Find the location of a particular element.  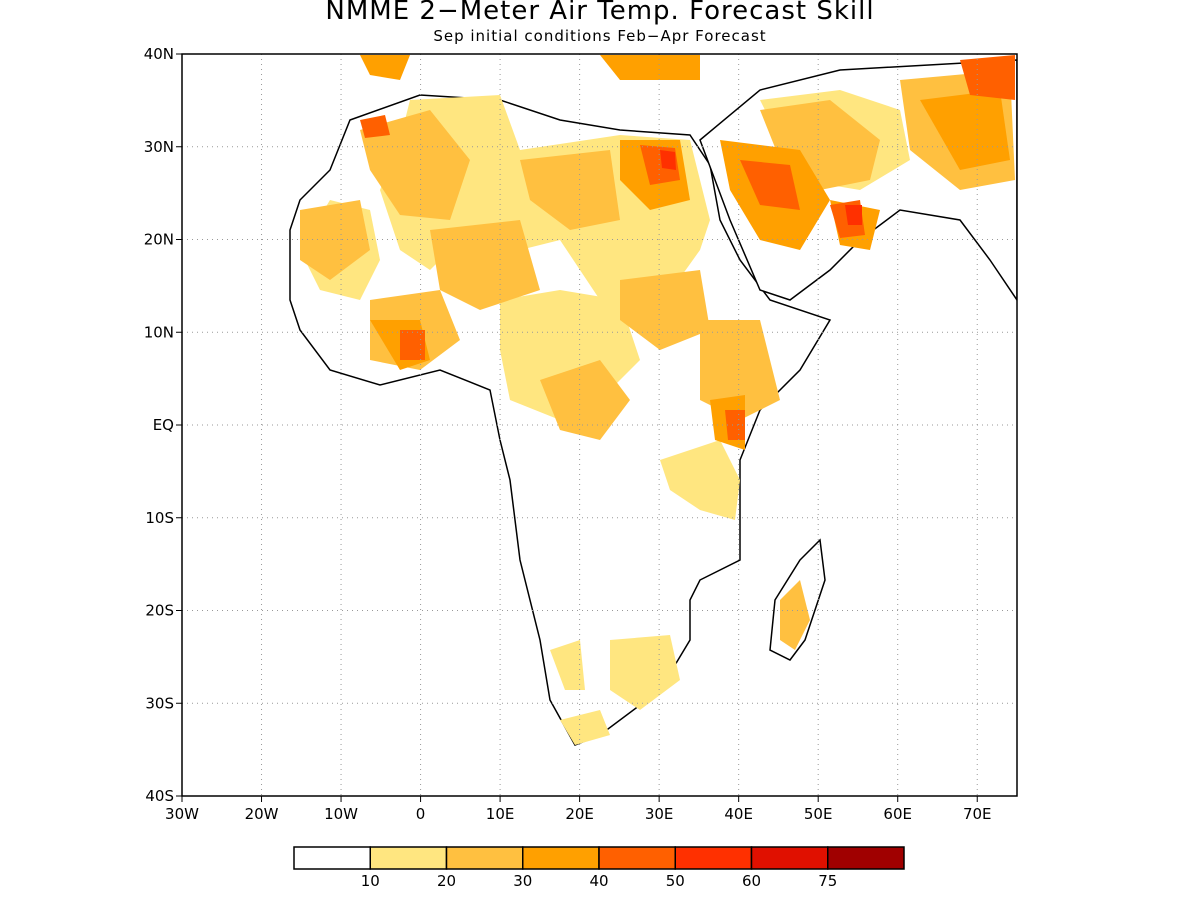

x-tick-label: 50E is located at coordinates (818, 814).